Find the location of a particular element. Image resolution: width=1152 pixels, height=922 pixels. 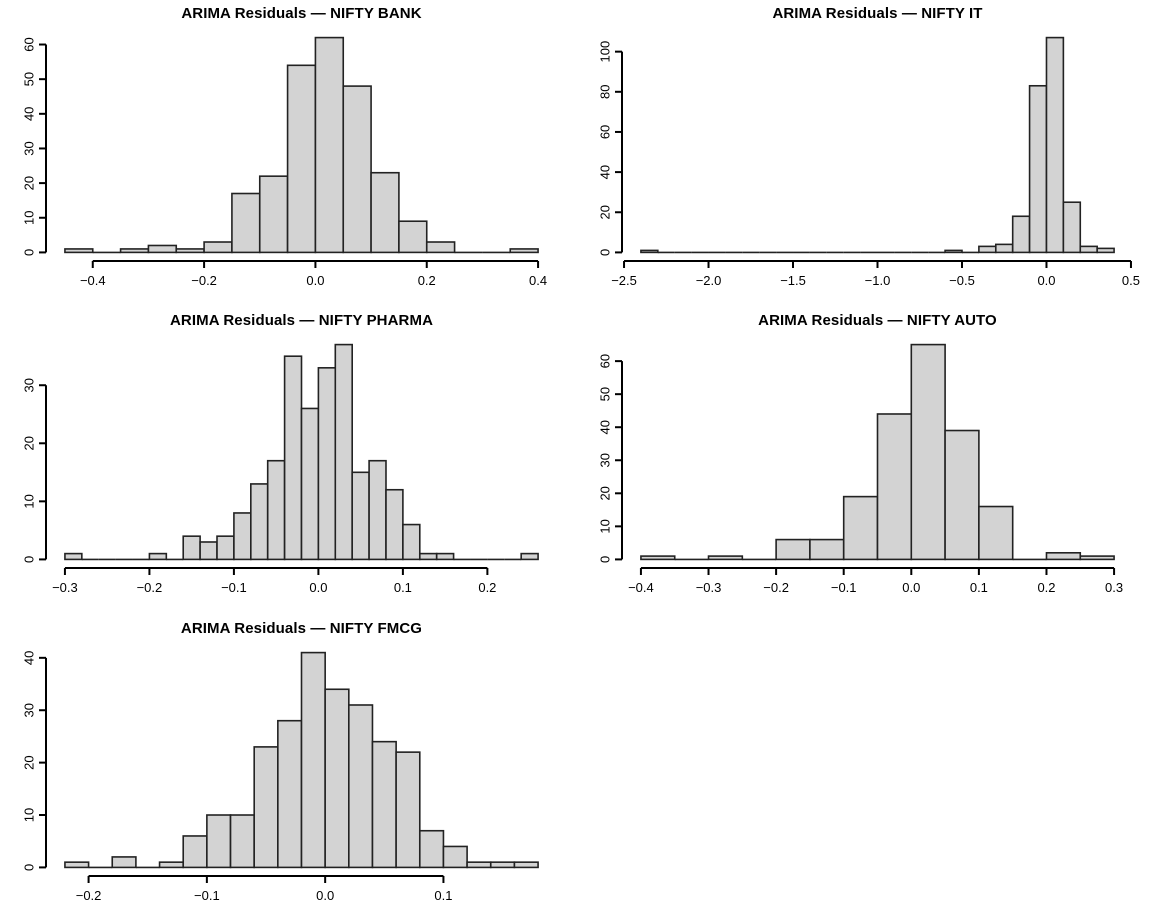

histogram-nifty-fmcg: −0.2 −0.1 0.0 0.1 0 10 20 30 40 is located at coordinates (280, 776).